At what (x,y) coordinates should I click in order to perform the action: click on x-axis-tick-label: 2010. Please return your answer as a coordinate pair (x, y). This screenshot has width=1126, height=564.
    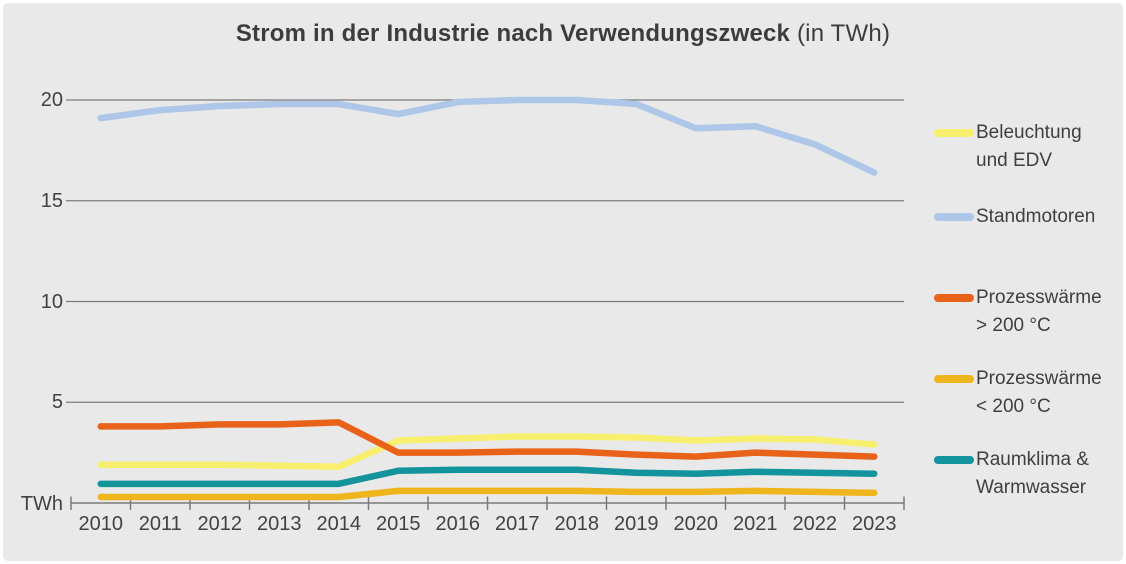
    Looking at the image, I should click on (101, 524).